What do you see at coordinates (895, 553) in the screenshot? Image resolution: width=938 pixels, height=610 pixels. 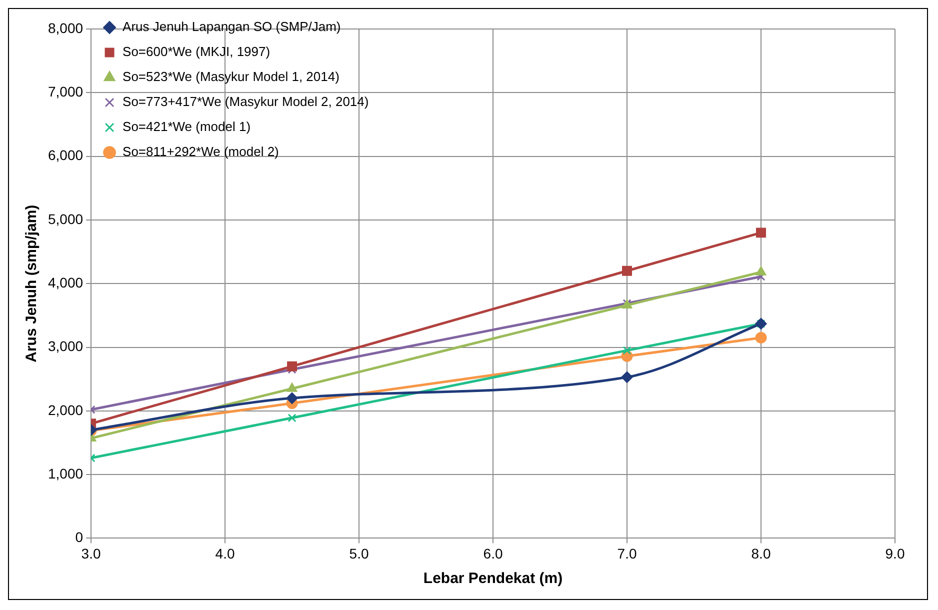 I see `x-tick-label: 9.0` at bounding box center [895, 553].